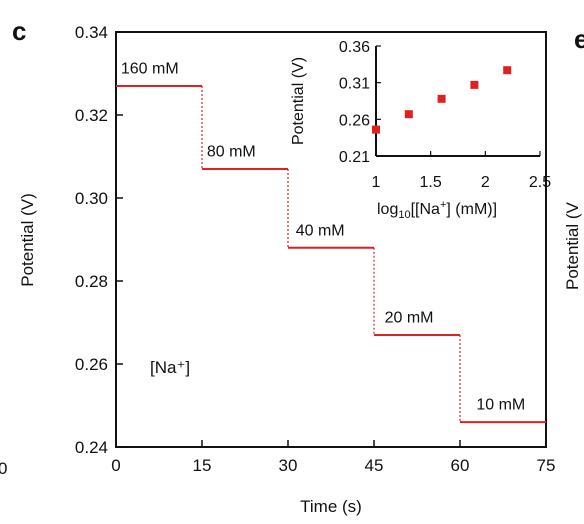 This screenshot has height=524, width=584. What do you see at coordinates (460, 465) in the screenshot?
I see `main-x-tick-label: 60` at bounding box center [460, 465].